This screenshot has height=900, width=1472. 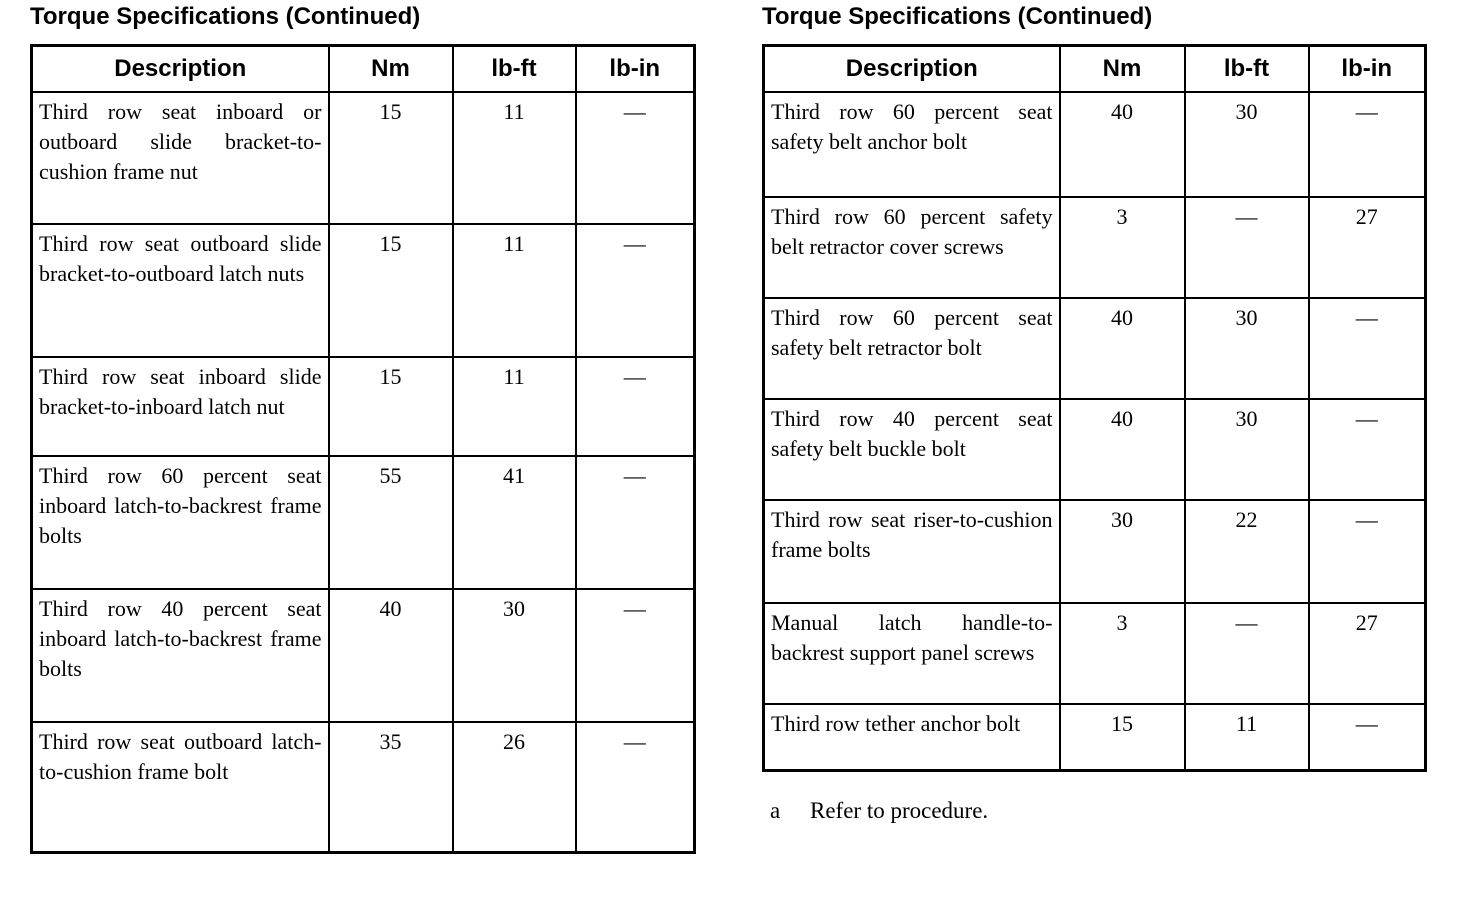 I want to click on table-row: Third row tether anchor bolt 15 11 —, so click(x=1094, y=737).